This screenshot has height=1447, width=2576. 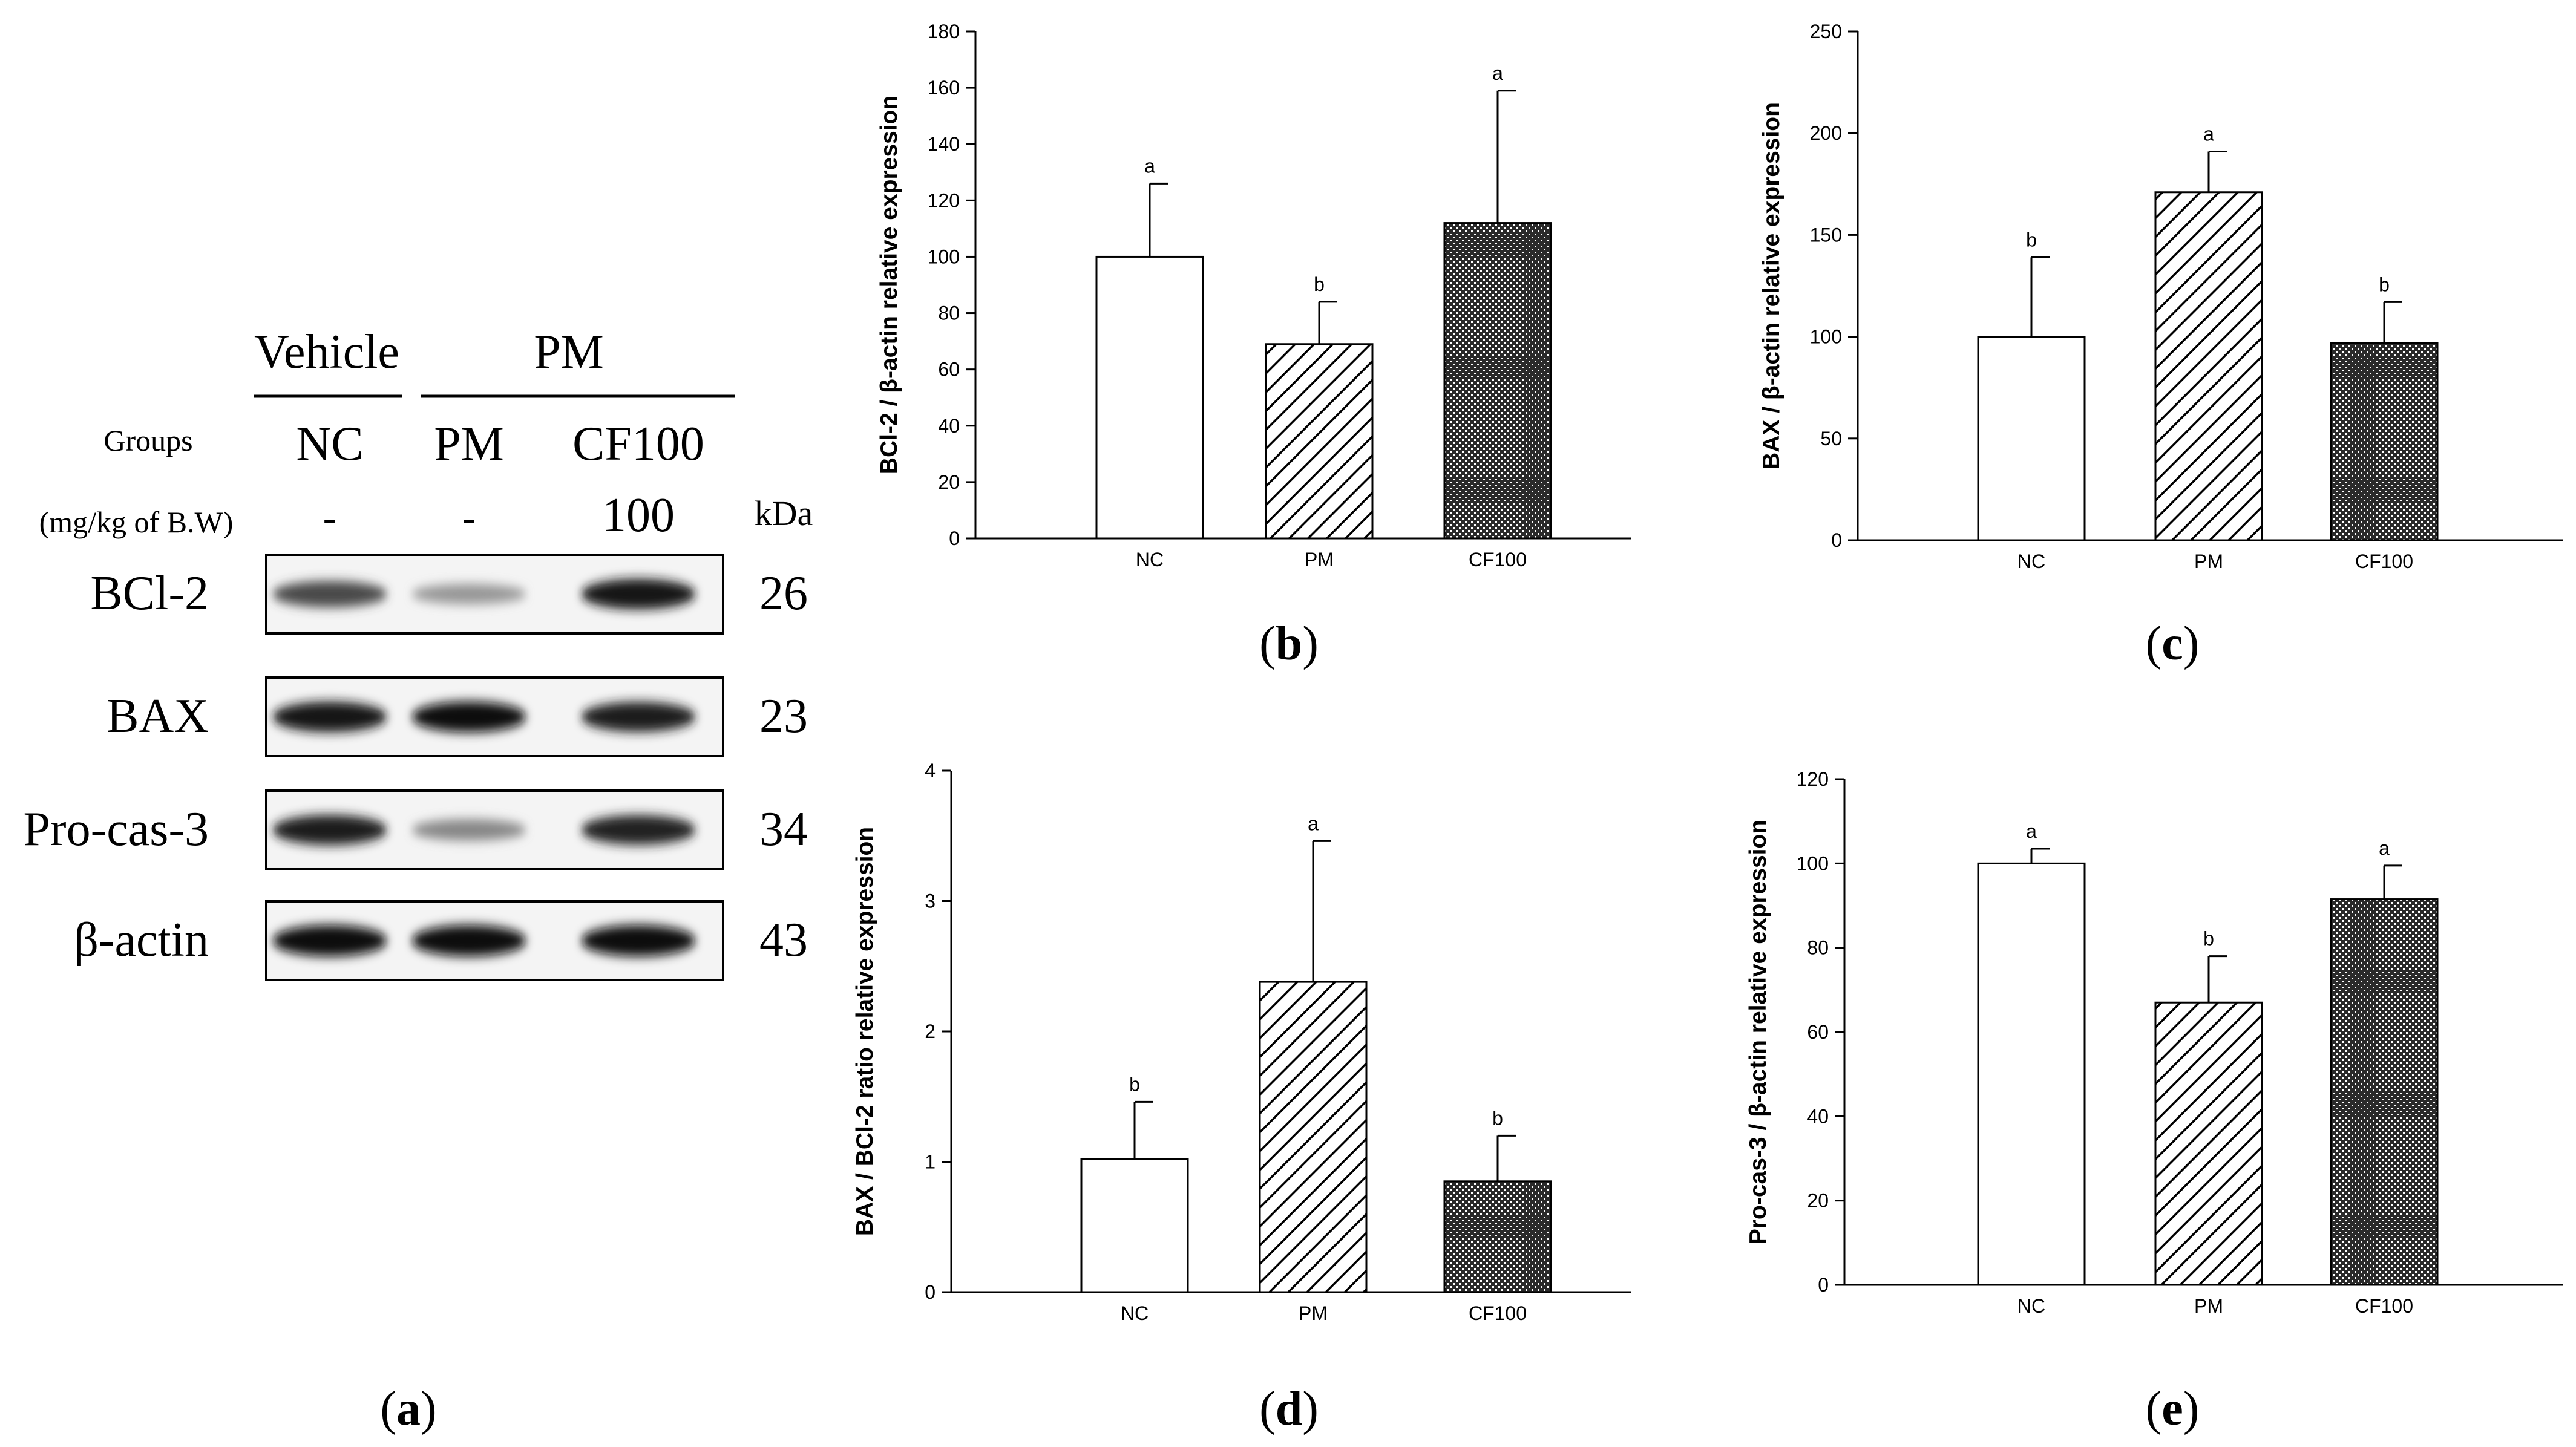 What do you see at coordinates (638, 444) in the screenshot?
I see `group-cf100: CF100` at bounding box center [638, 444].